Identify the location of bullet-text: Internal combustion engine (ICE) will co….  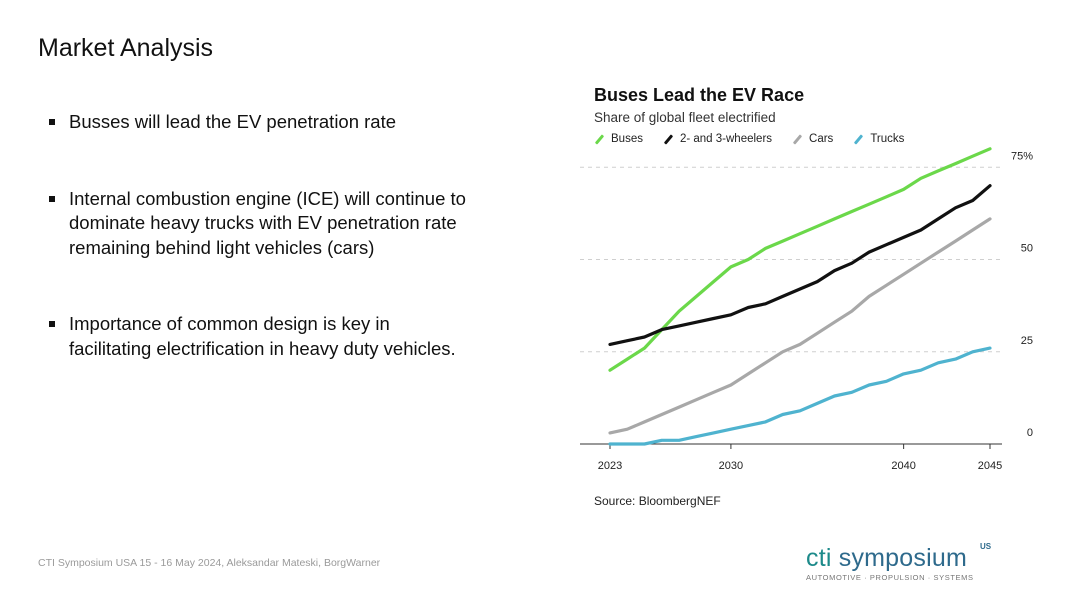
(267, 222).